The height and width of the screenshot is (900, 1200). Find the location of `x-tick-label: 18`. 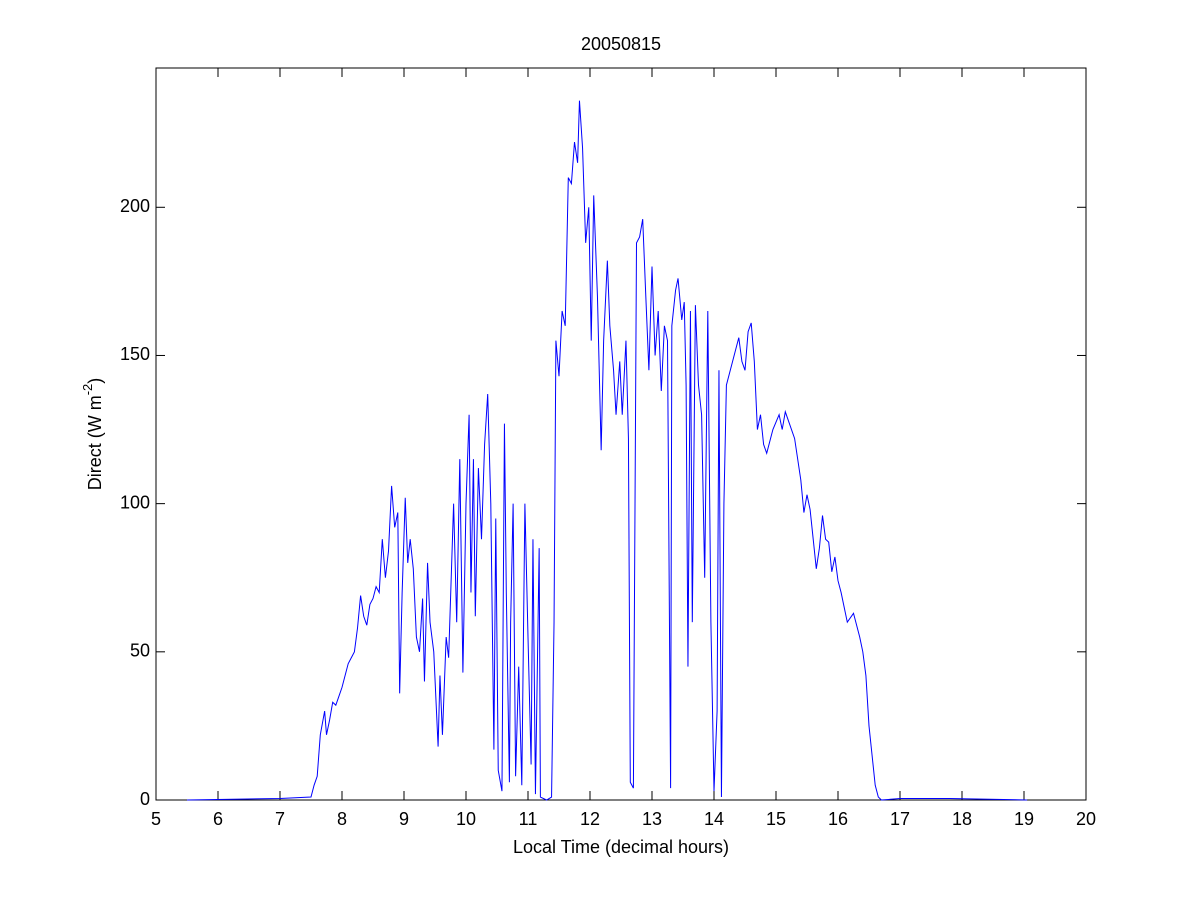

x-tick-label: 18 is located at coordinates (962, 819).